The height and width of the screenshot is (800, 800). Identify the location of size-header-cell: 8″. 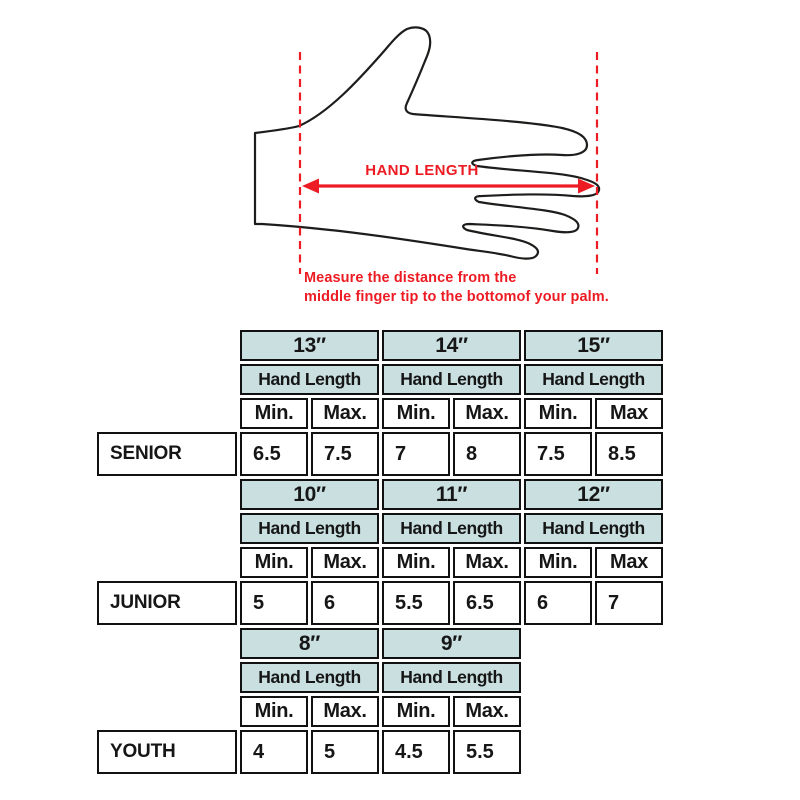
(309, 643).